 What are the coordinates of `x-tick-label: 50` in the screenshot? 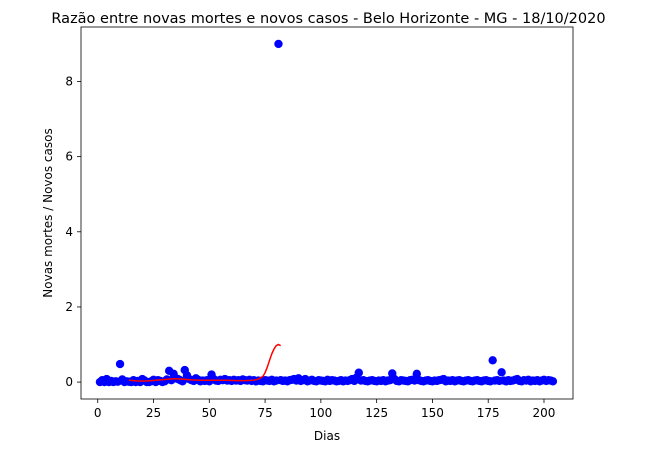 It's located at (209, 413).